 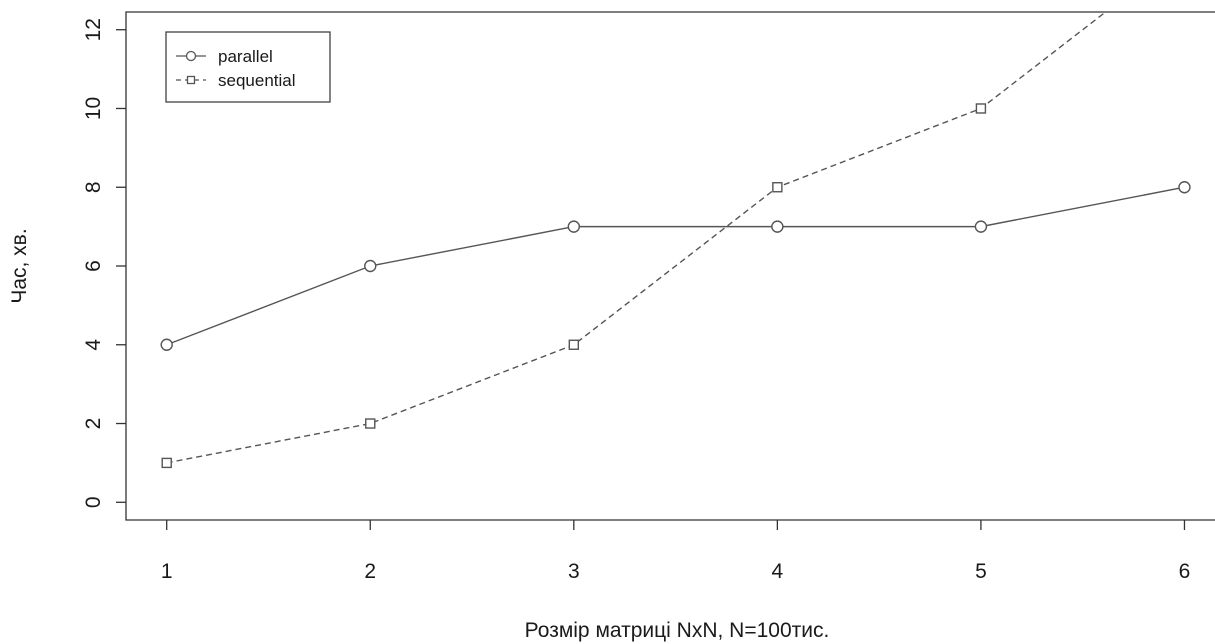 What do you see at coordinates (93, 345) in the screenshot?
I see `y-tick-label-4: 4` at bounding box center [93, 345].